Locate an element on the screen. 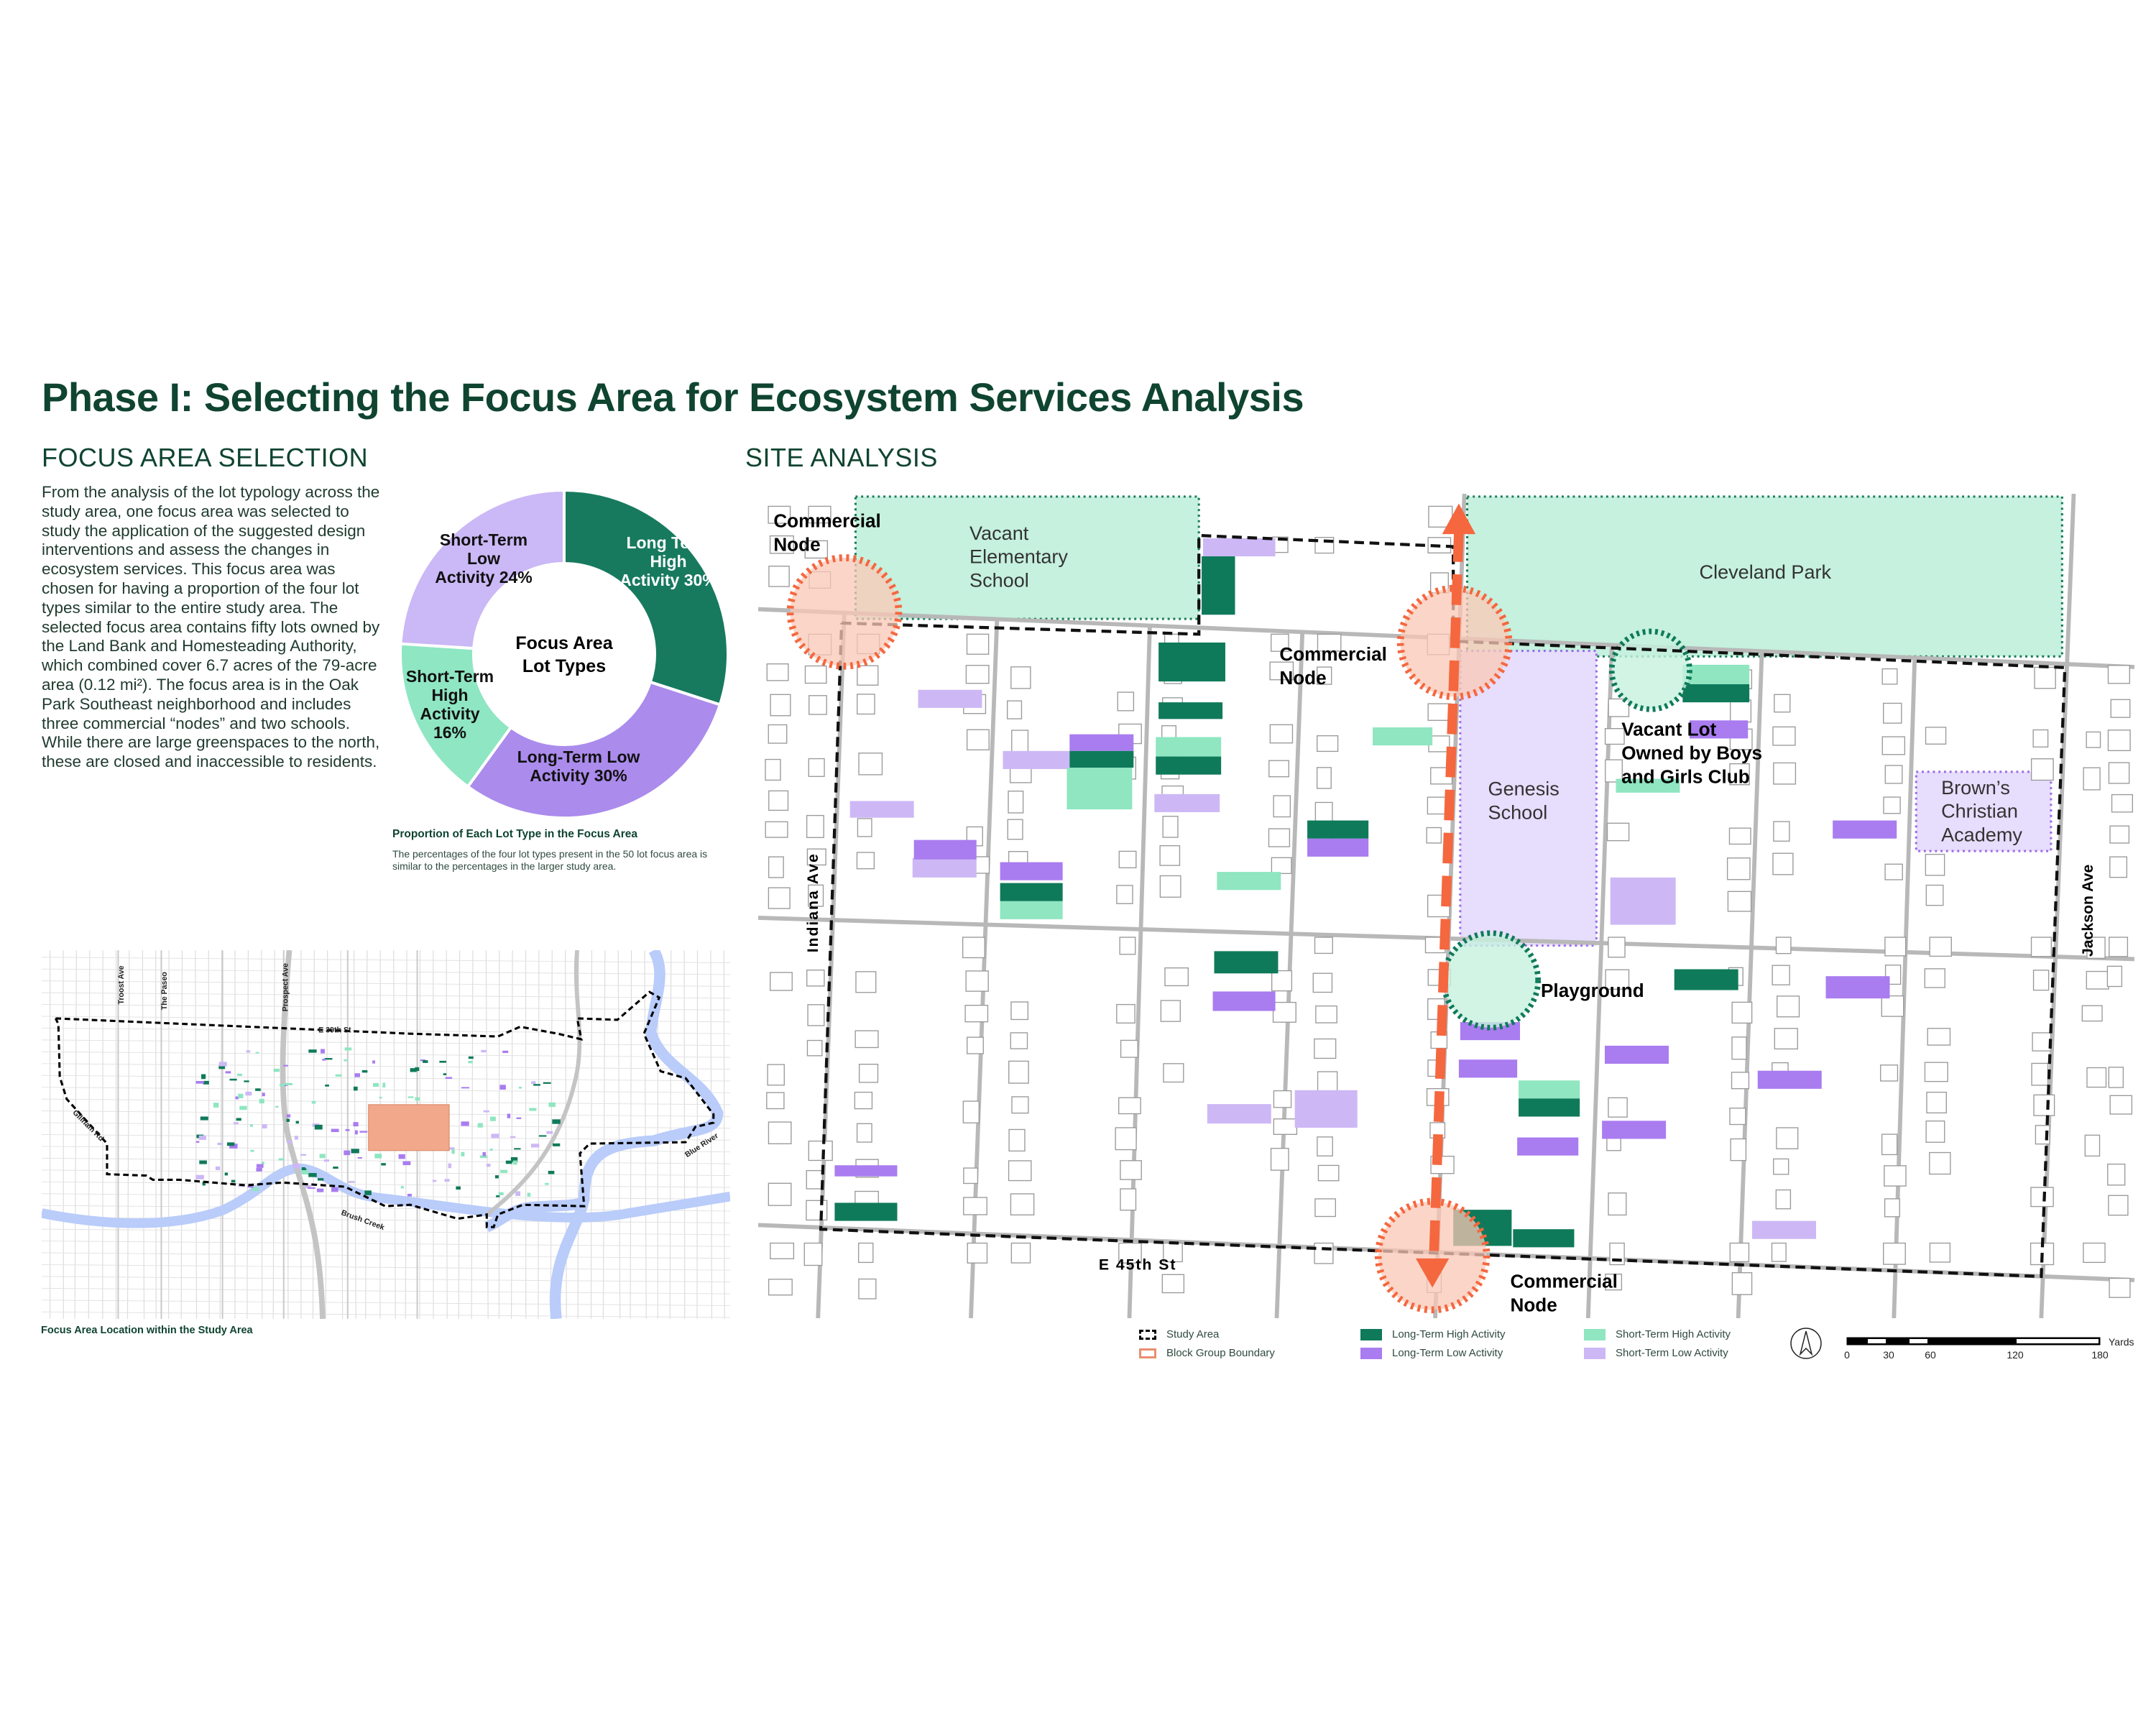  legend-short-term-low: Short-Term Low Activity is located at coordinates (1656, 1353).